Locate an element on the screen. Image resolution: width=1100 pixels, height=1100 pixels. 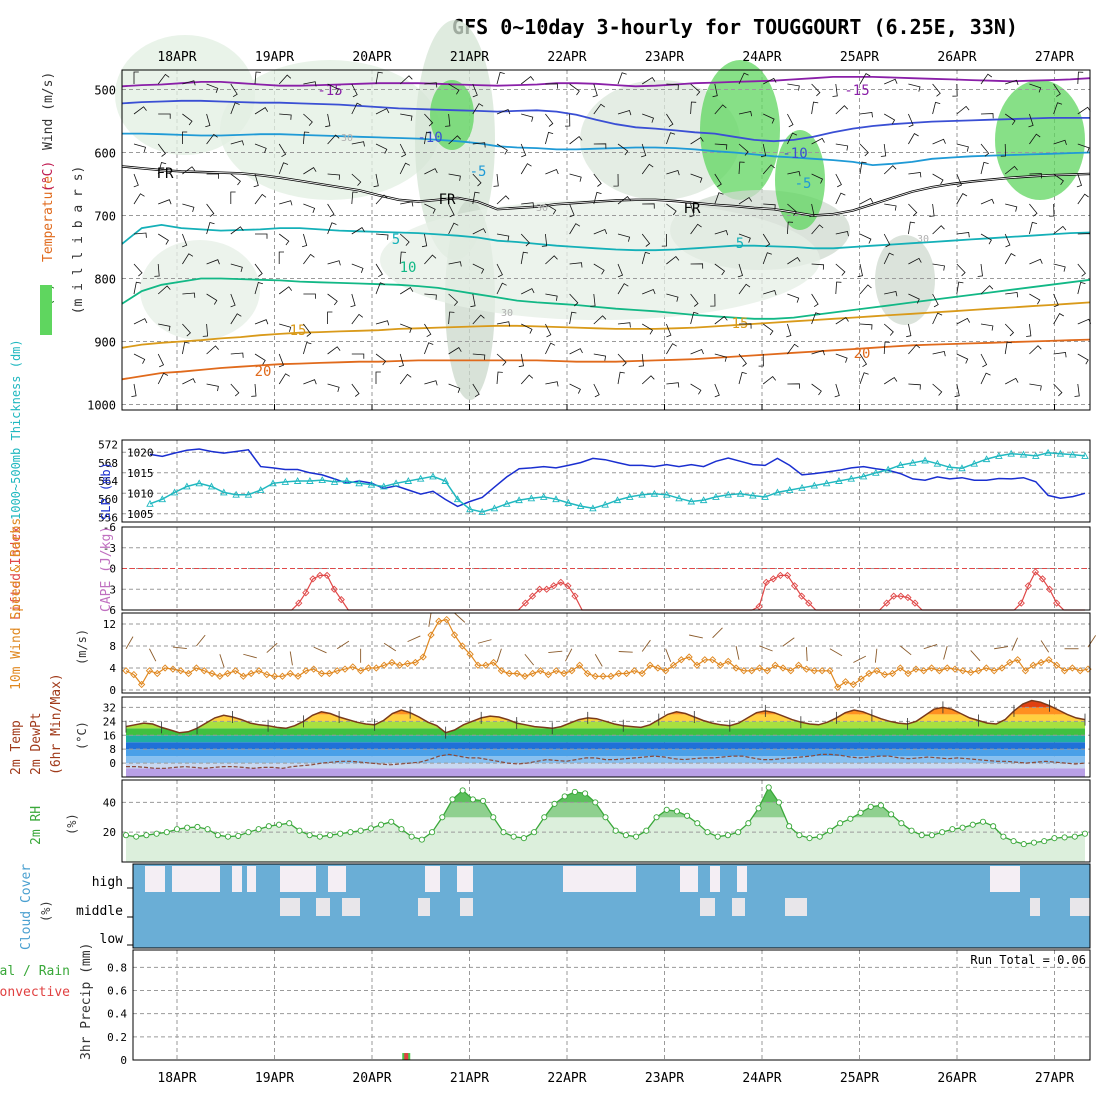
contour-label: FR is located at coordinates (165, 174).